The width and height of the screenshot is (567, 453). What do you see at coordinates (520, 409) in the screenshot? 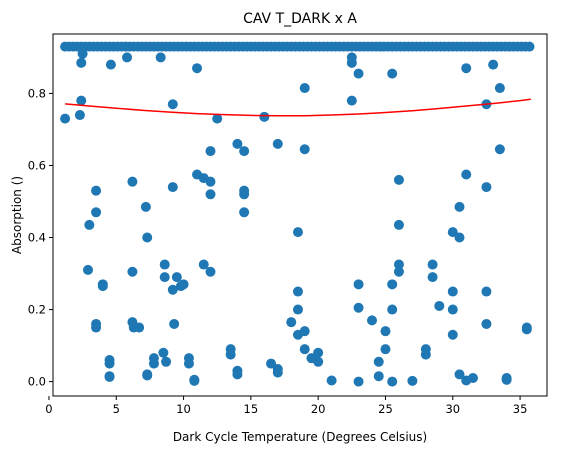
I see `x-tick-label: 35` at bounding box center [520, 409].